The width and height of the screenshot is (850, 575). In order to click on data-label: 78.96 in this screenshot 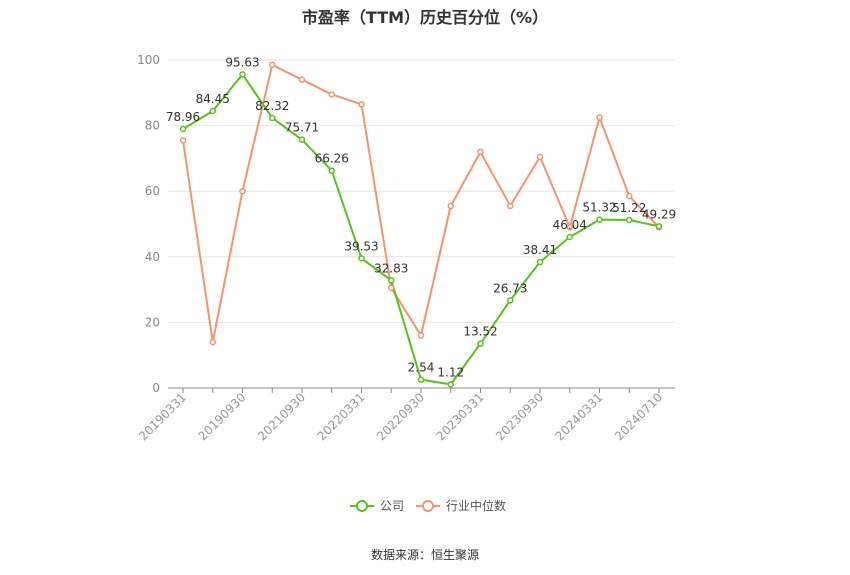, I will do `click(183, 117)`.